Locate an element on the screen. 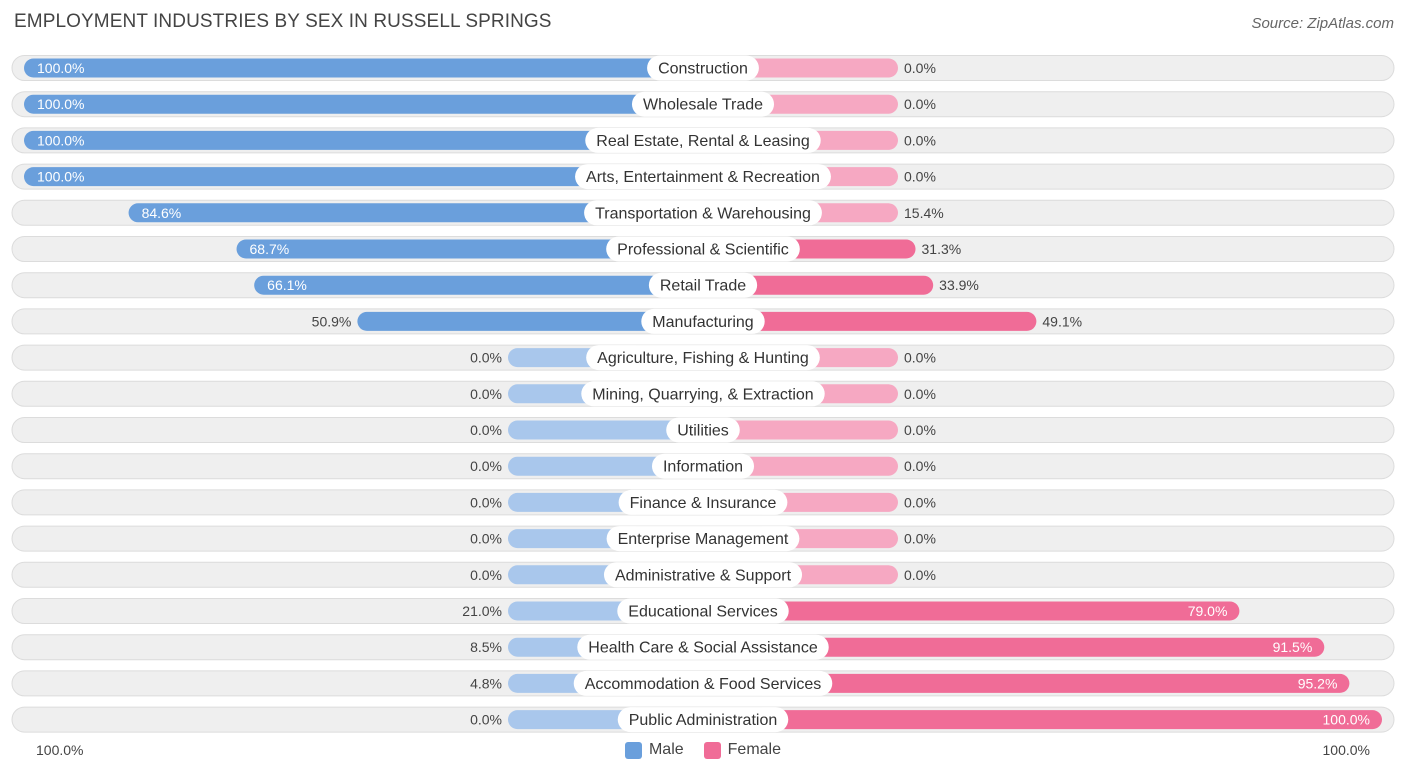  row-transportation-warehousing: 84.6% 15.4% Transportation & Warehousing is located at coordinates (703, 212).